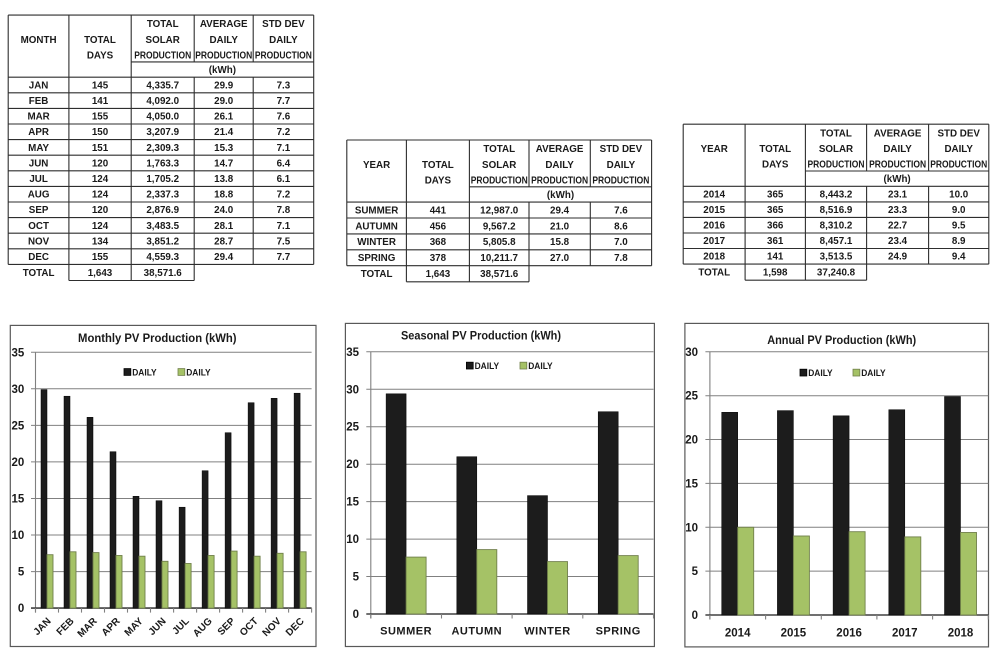 This screenshot has width=999, height=656. What do you see at coordinates (959, 210) in the screenshot?
I see `svg-text: 9.0` at bounding box center [959, 210].